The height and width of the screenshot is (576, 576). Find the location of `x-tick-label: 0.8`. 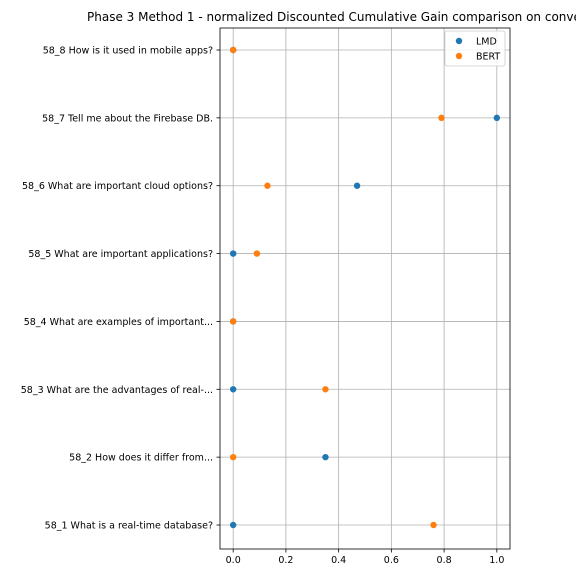

x-tick-label: 0.8 is located at coordinates (444, 560).